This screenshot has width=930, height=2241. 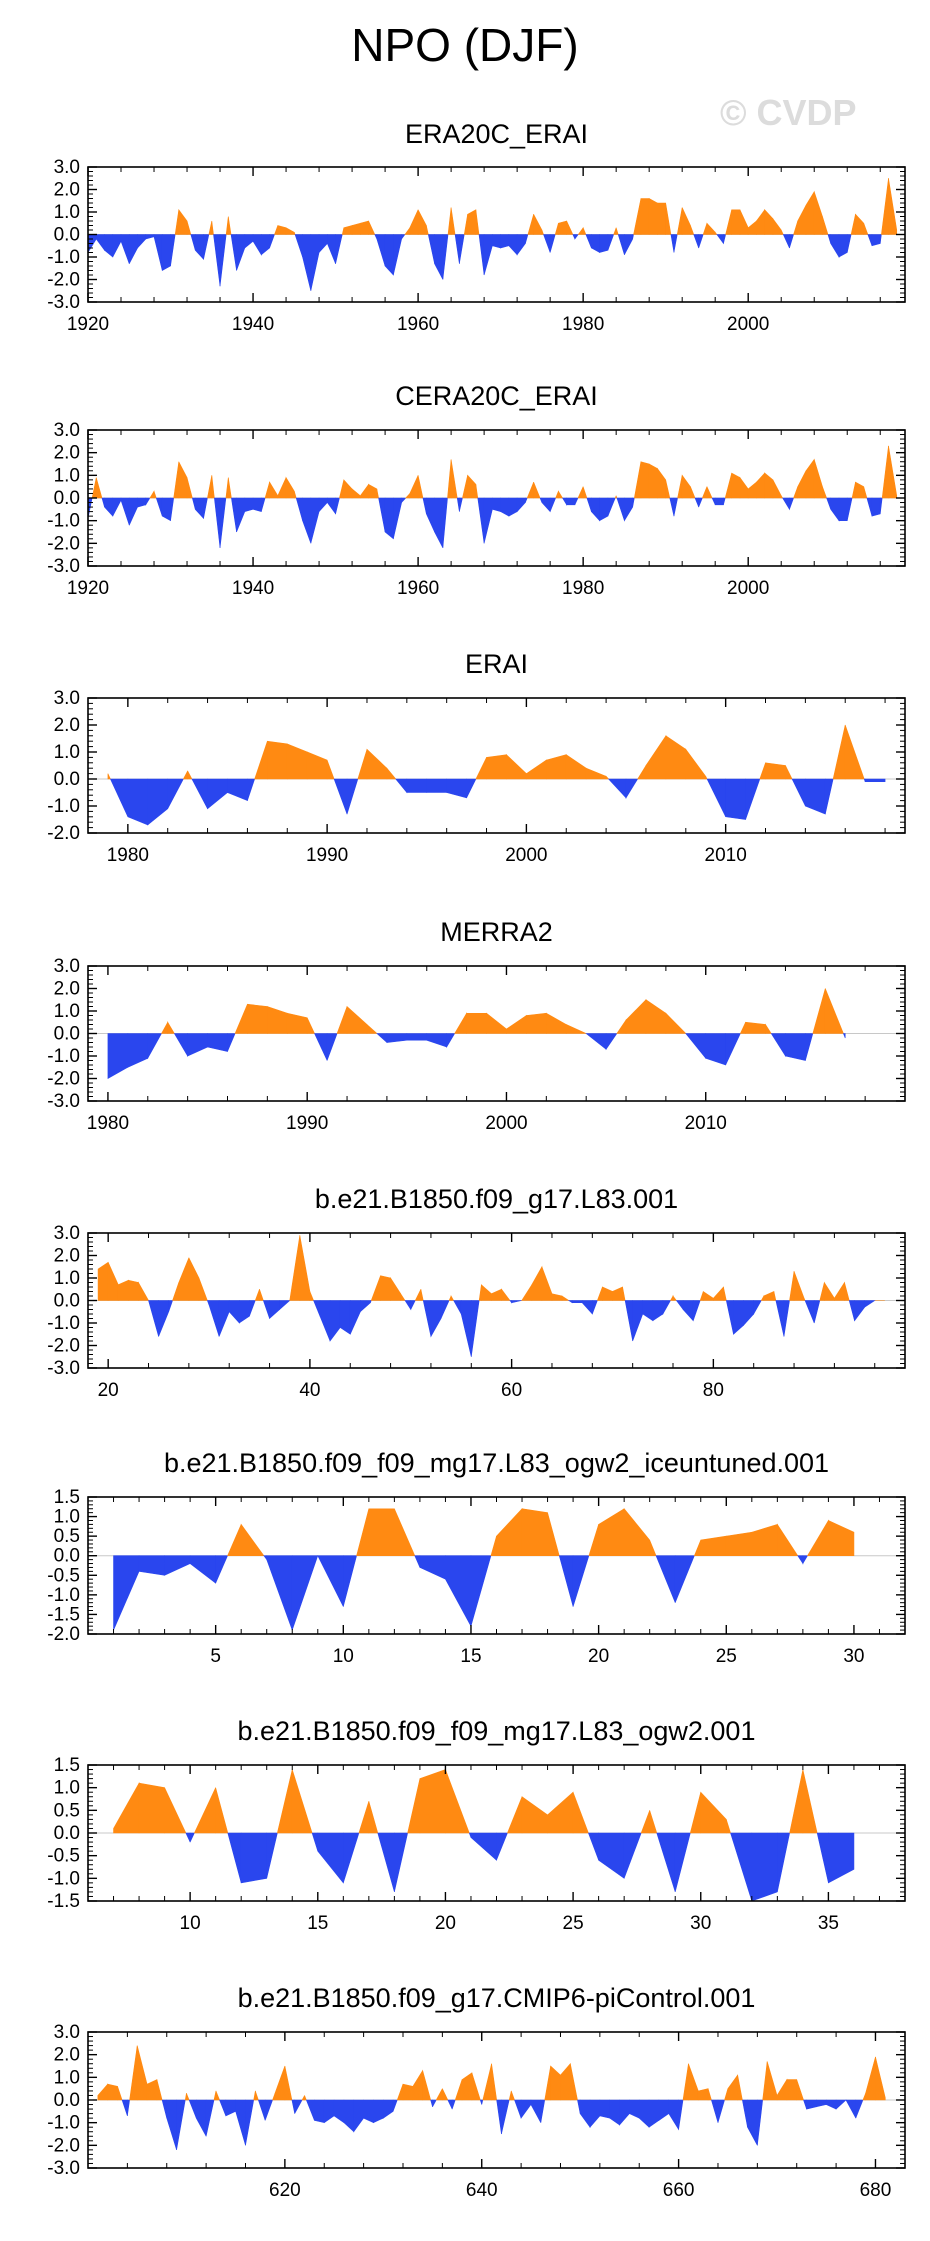 I want to click on x-tick-label: 15, so click(x=470, y=1656).